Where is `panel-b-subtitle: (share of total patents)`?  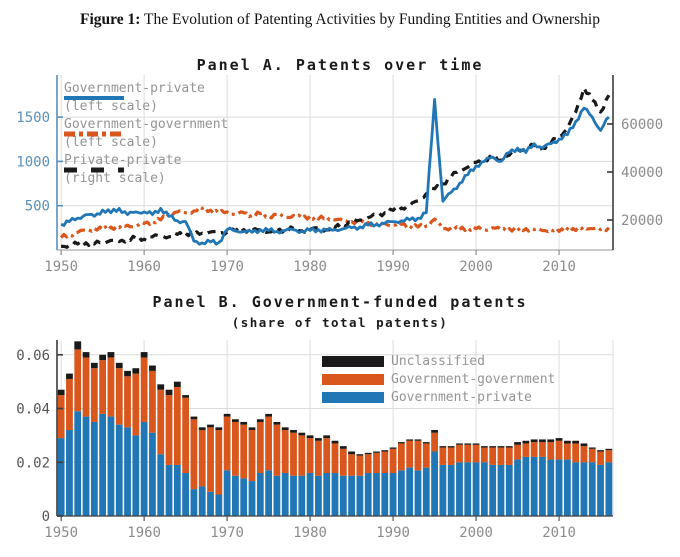
panel-b-subtitle: (share of total patents) is located at coordinates (340, 322).